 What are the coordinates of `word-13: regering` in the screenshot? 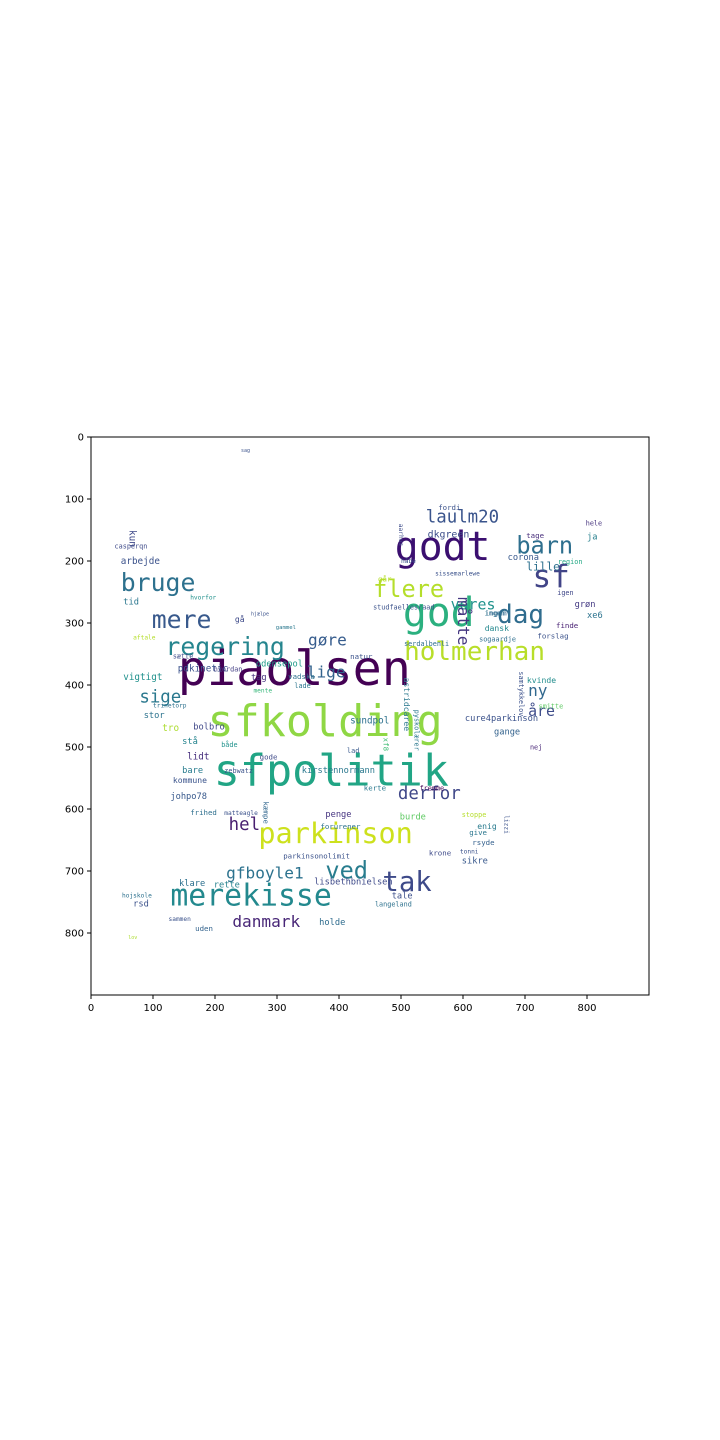 It's located at (224, 646).